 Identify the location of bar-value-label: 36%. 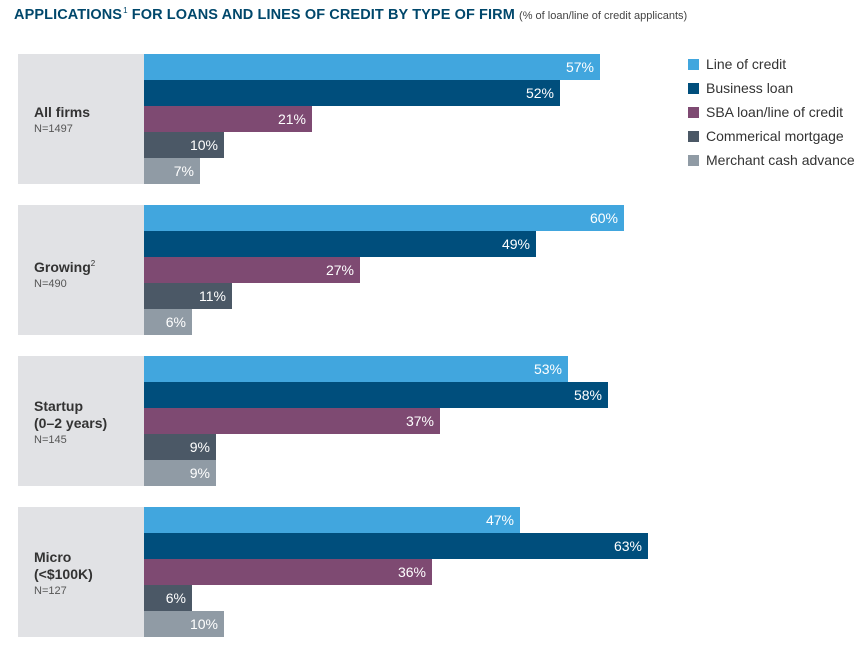
(412, 572).